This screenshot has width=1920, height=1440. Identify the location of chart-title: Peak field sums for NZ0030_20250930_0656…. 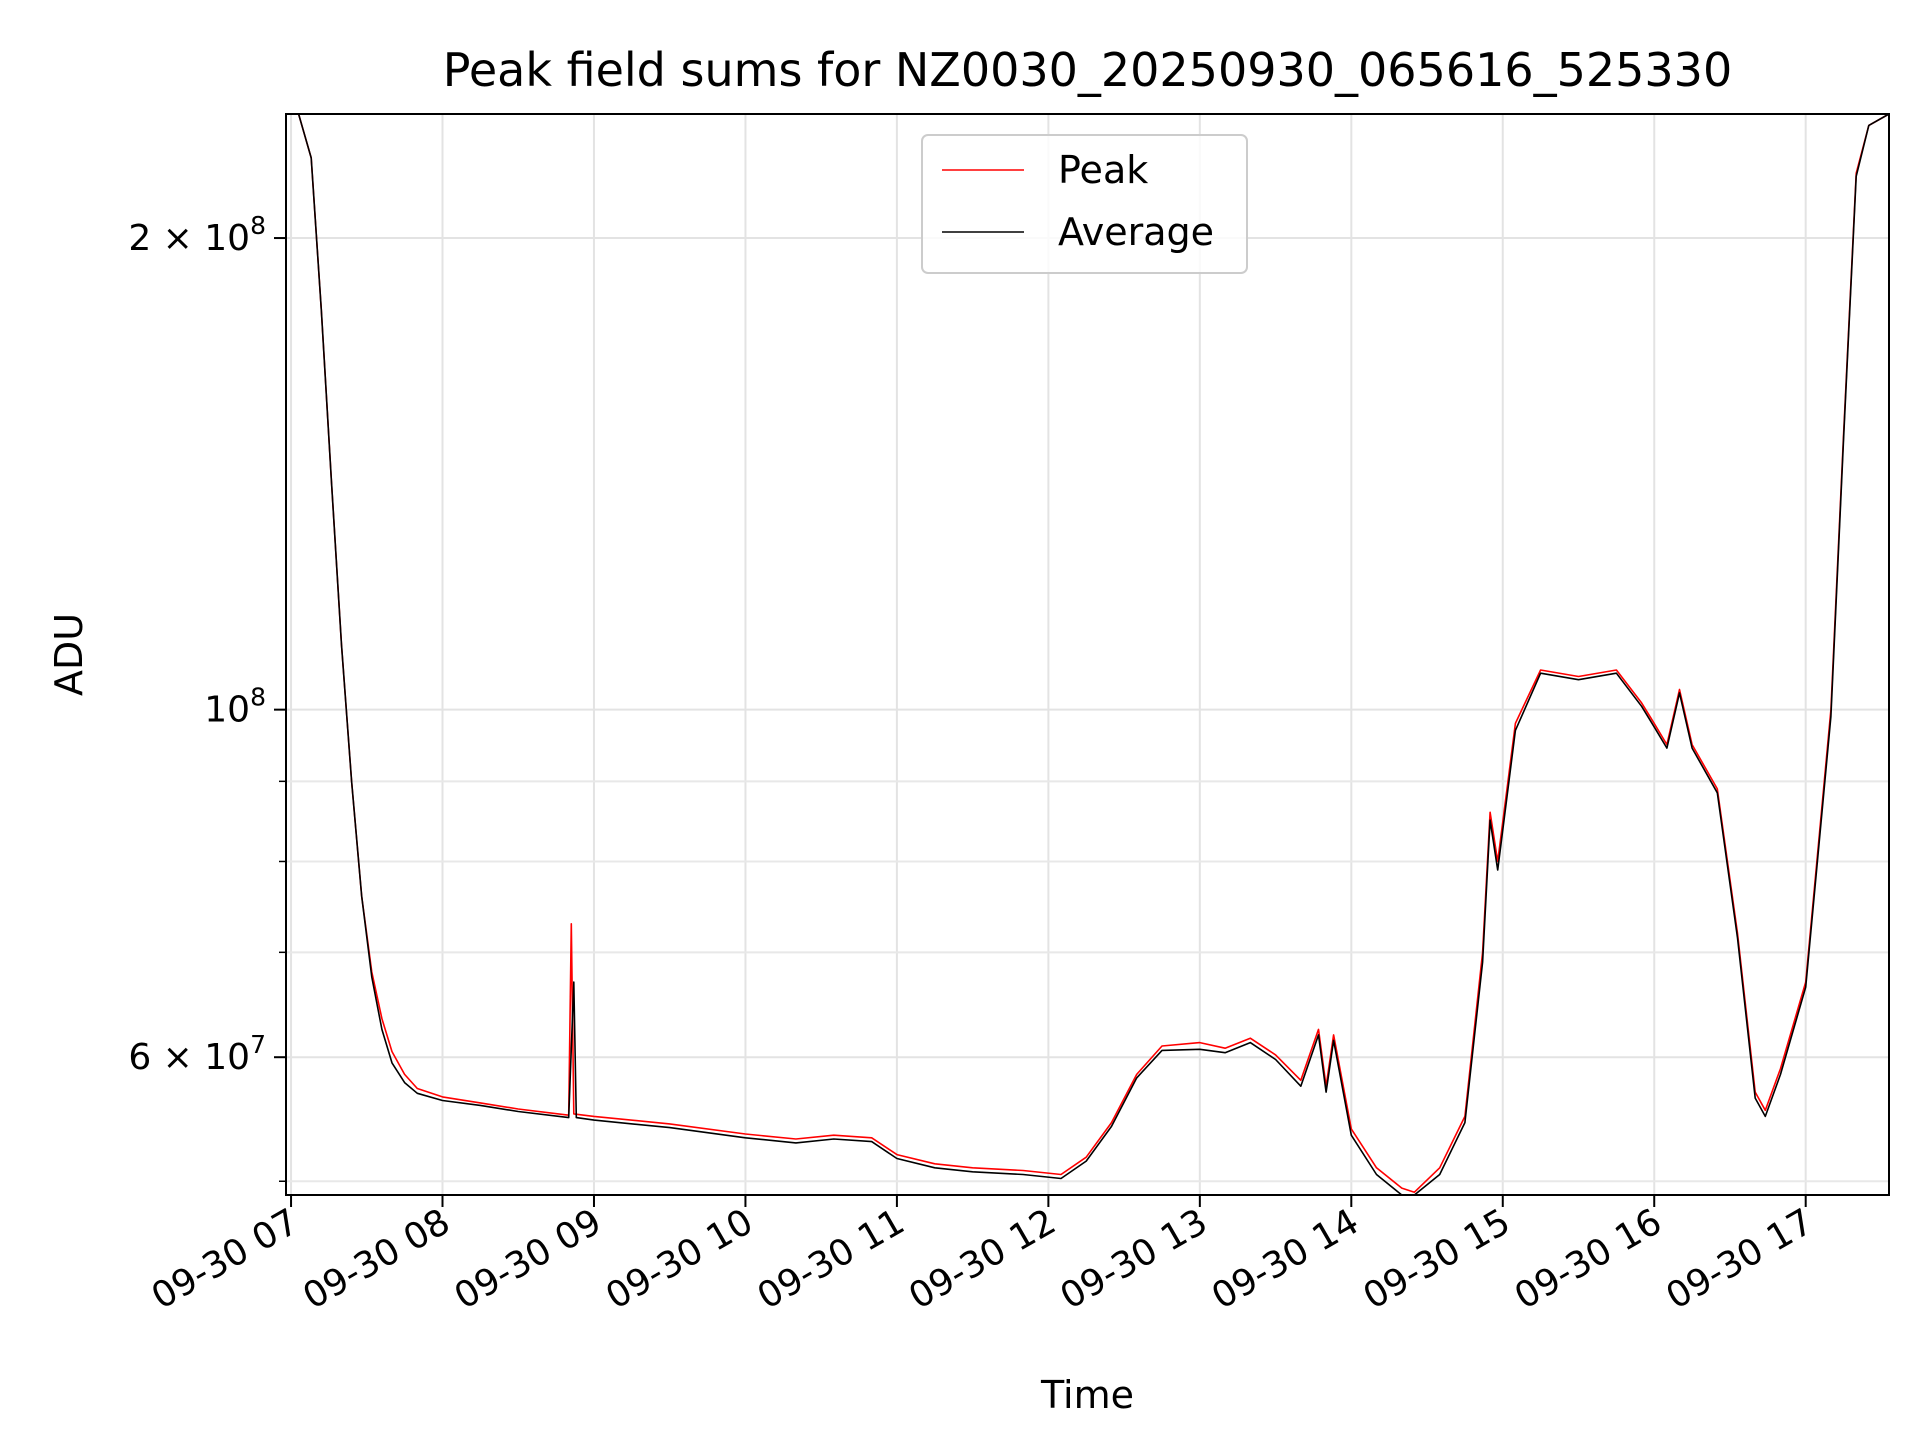
(1087, 70).